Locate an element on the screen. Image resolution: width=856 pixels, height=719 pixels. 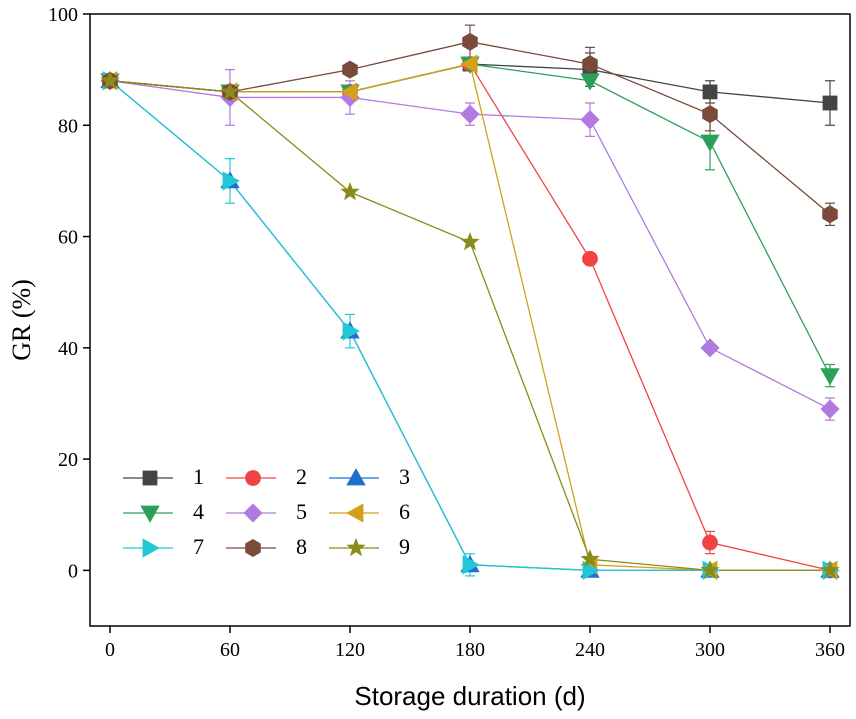
y-tick-label: 20 is located at coordinates (68, 460).